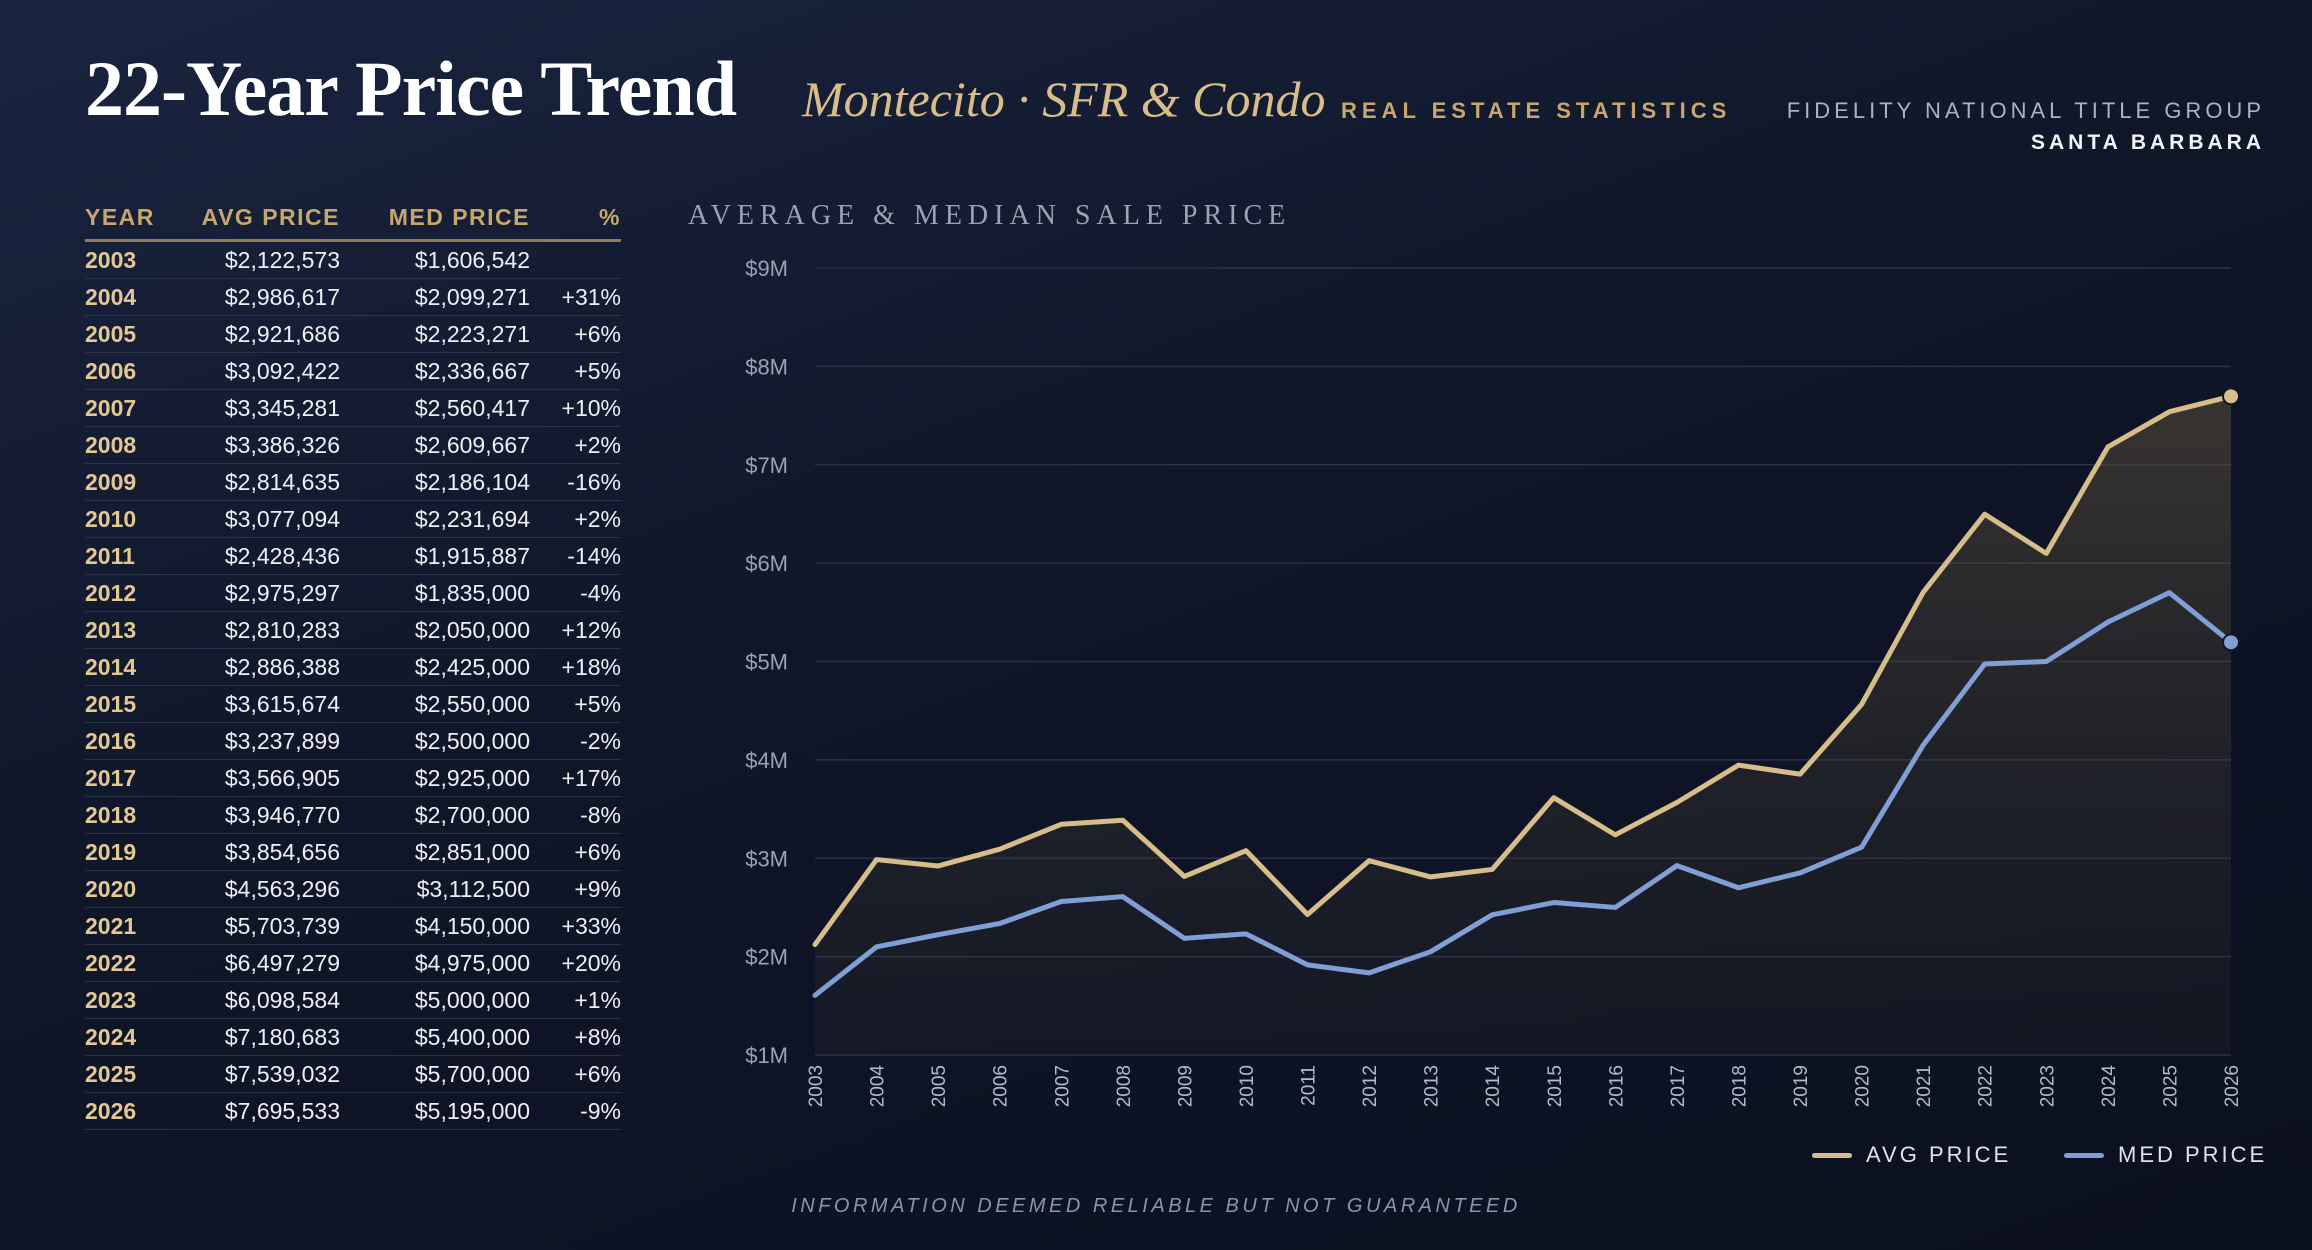 Image resolution: width=2312 pixels, height=1250 pixels. What do you see at coordinates (597, 1036) in the screenshot?
I see `row-percent: +8%` at bounding box center [597, 1036].